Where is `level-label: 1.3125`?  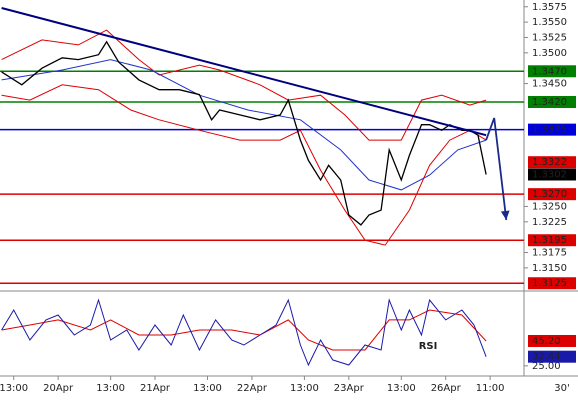 level-label: 1.3125 is located at coordinates (549, 283).